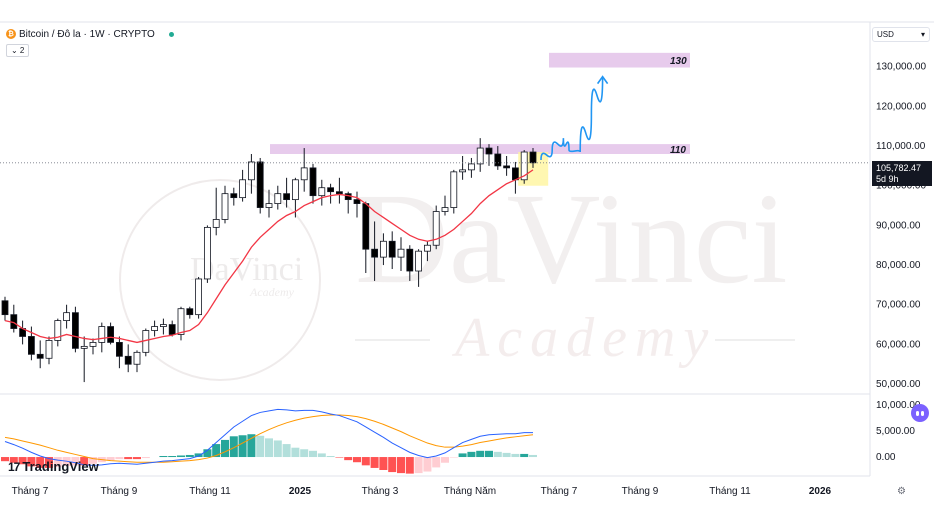 This screenshot has width=934, height=525. I want to click on bitcoin-icon: ₿, so click(11, 34).